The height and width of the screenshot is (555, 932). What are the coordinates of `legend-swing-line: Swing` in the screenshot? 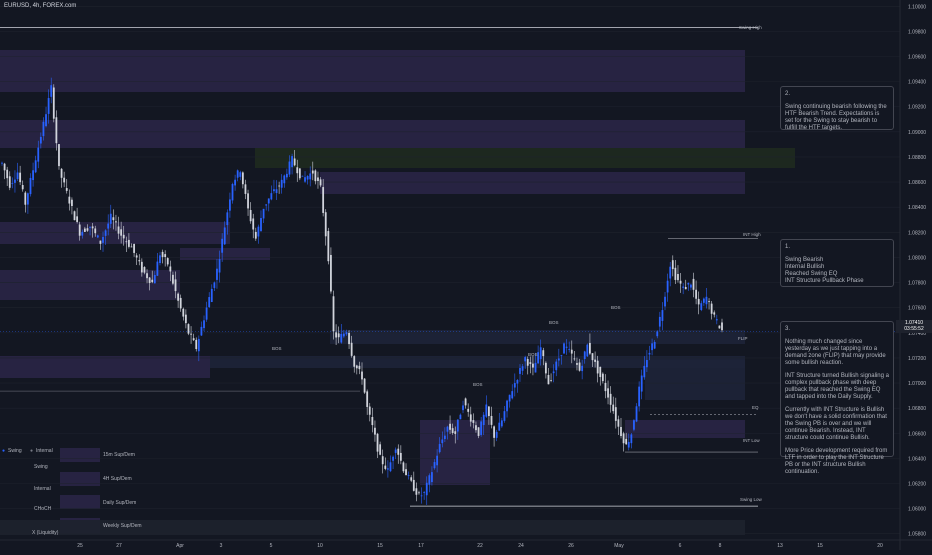 It's located at (41, 467).